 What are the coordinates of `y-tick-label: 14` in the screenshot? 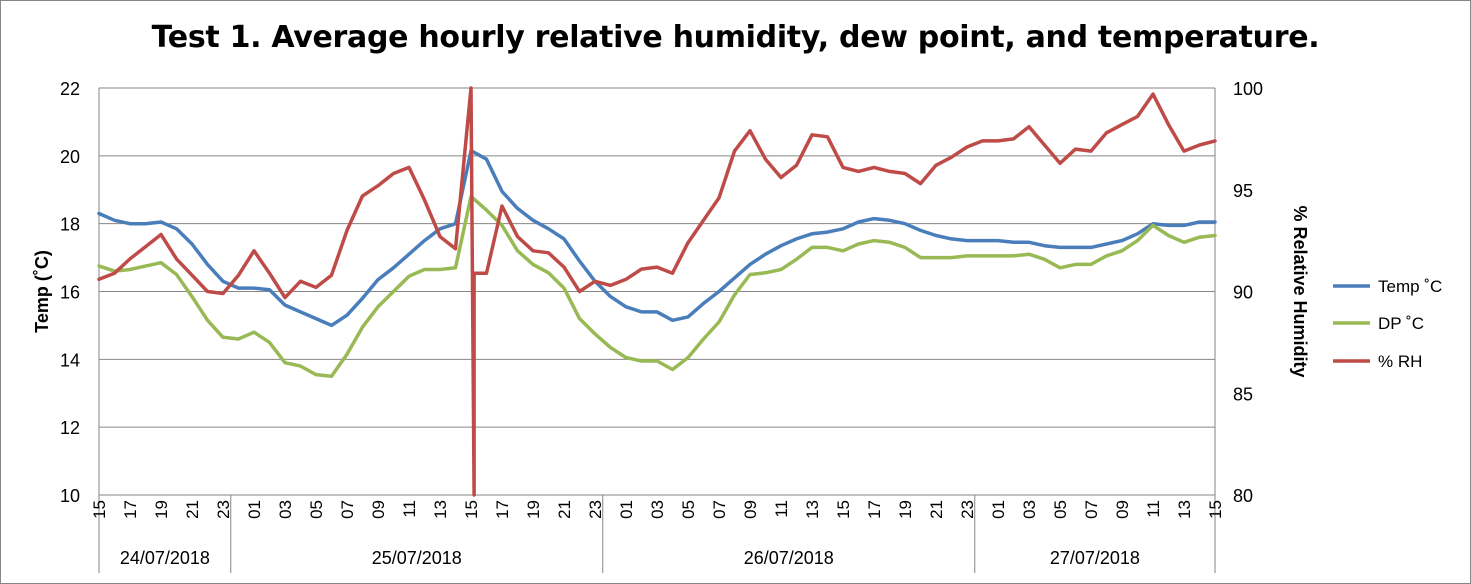 It's located at (70, 360).